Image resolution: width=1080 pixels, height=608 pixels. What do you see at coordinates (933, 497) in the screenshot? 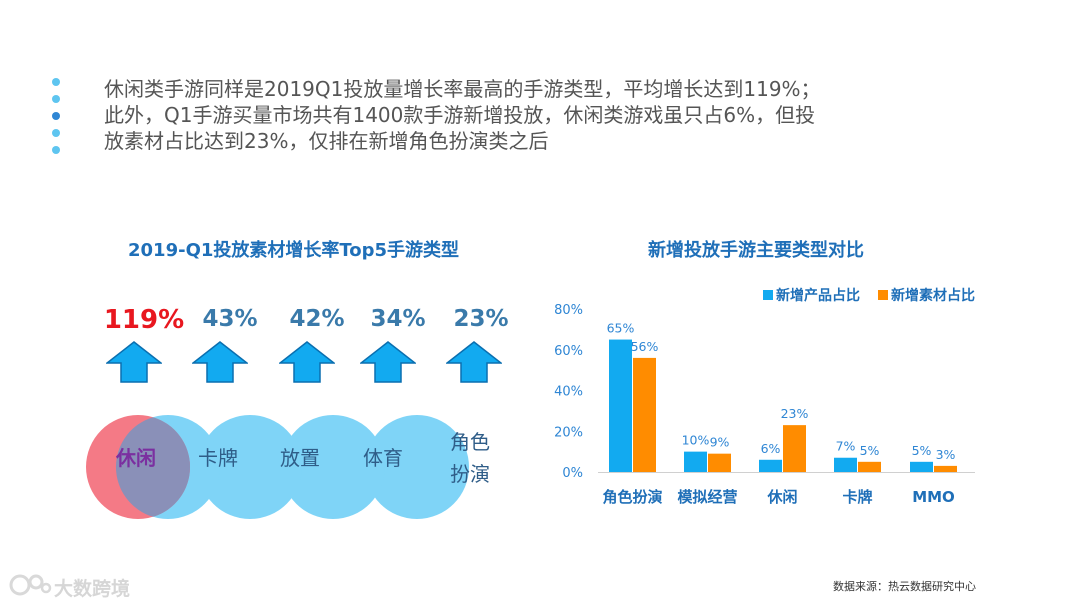
I see `x-category-label: MMO` at bounding box center [933, 497].